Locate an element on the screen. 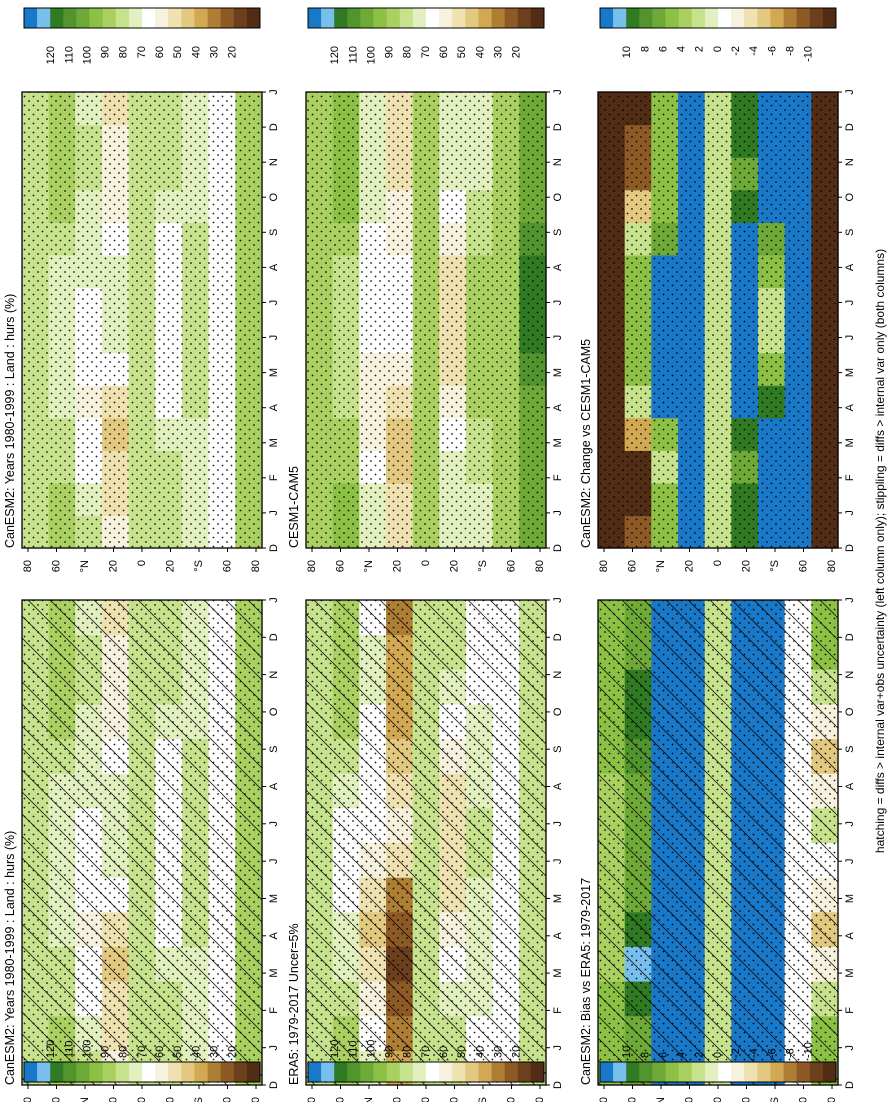 The image size is (891, 1107). panel-title: CanESM2: Bias vs ERA5: 1979-2017 is located at coordinates (586, 981).